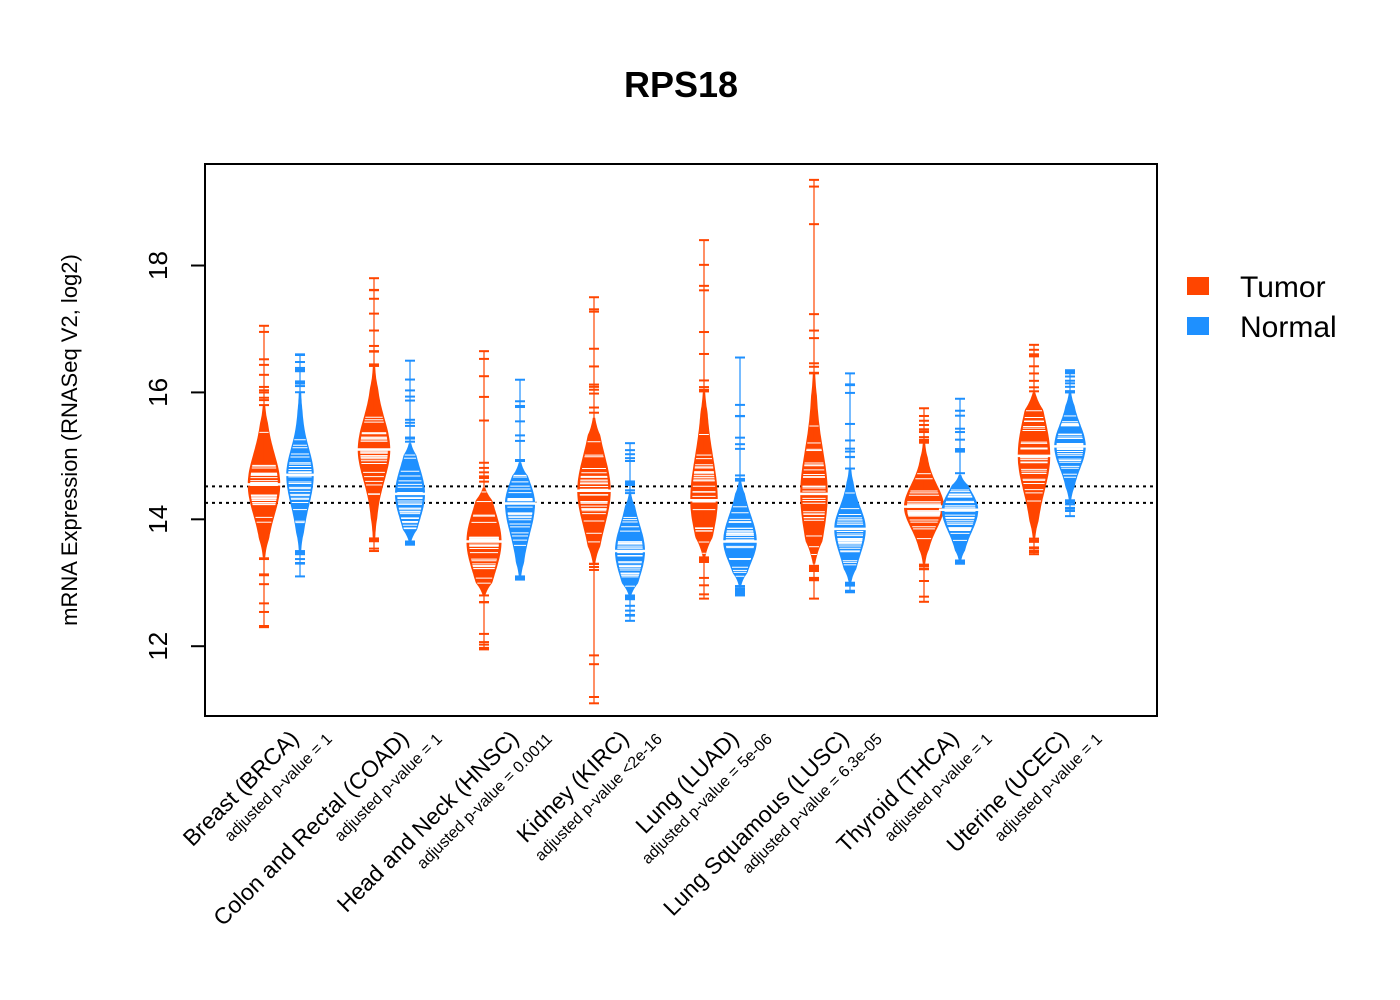 The width and height of the screenshot is (1400, 1000). I want to click on y-tick-label: 12, so click(158, 646).